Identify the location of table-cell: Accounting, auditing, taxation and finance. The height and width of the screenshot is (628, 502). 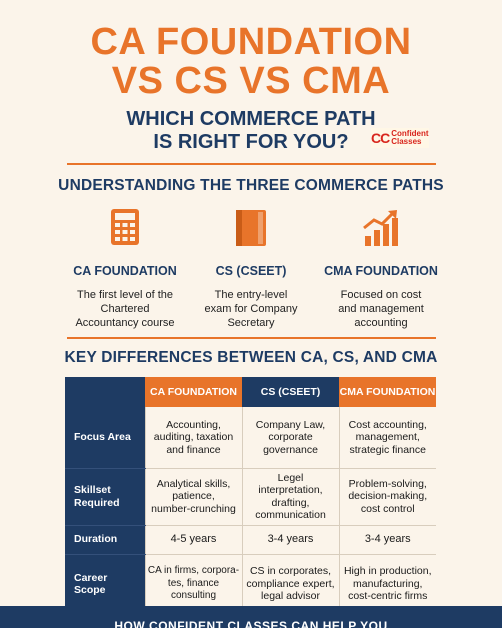
(193, 438).